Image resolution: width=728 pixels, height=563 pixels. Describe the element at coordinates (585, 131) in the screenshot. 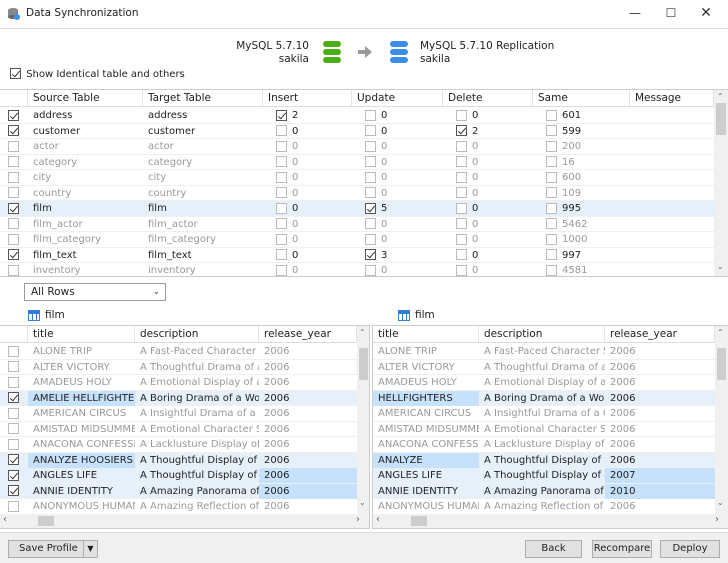

I see `same-cell: 599` at that location.